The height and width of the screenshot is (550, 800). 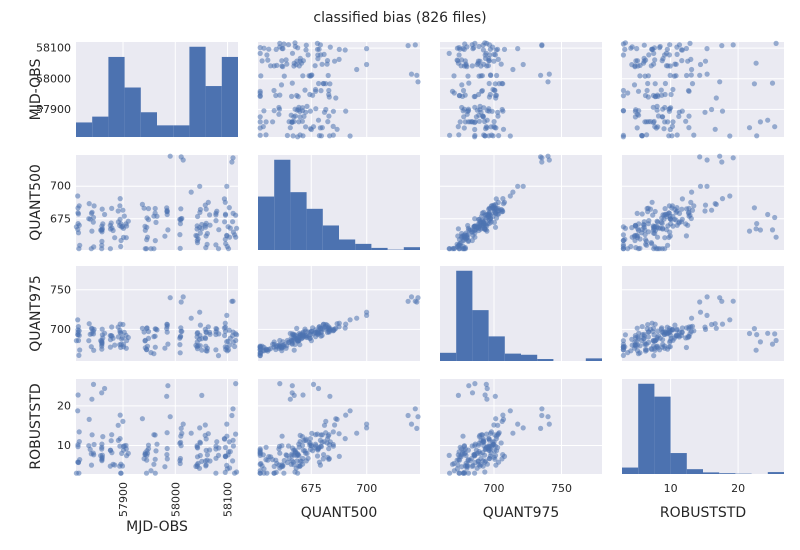 I want to click on panel-mjd-obs-vs-quant975, so click(x=521, y=90).